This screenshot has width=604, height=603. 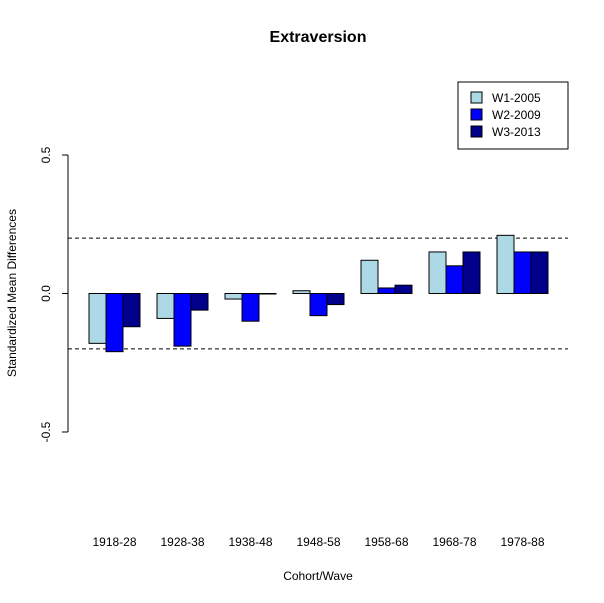 What do you see at coordinates (46, 293) in the screenshot?
I see `y-tick-label: 0.0` at bounding box center [46, 293].